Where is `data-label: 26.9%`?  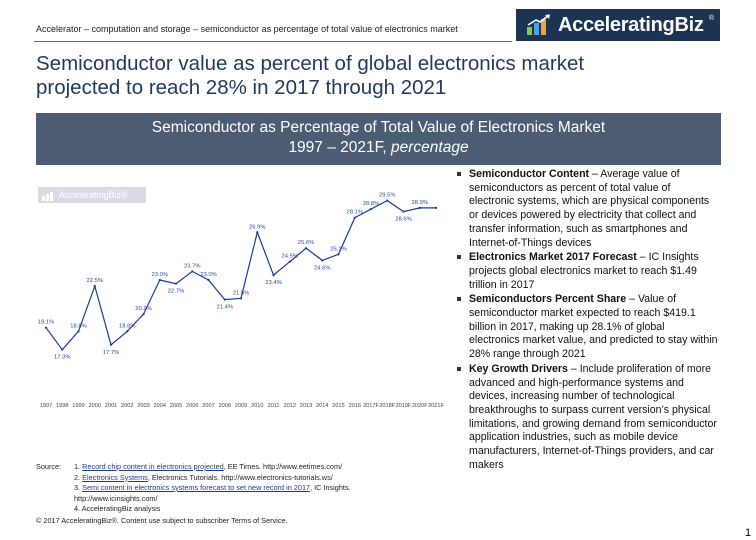
data-label: 26.9% is located at coordinates (257, 227).